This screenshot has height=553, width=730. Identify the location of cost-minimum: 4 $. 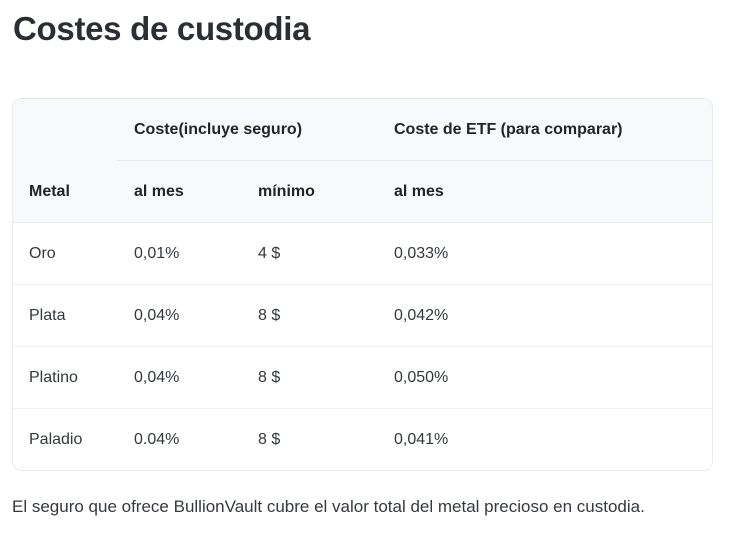
(310, 253).